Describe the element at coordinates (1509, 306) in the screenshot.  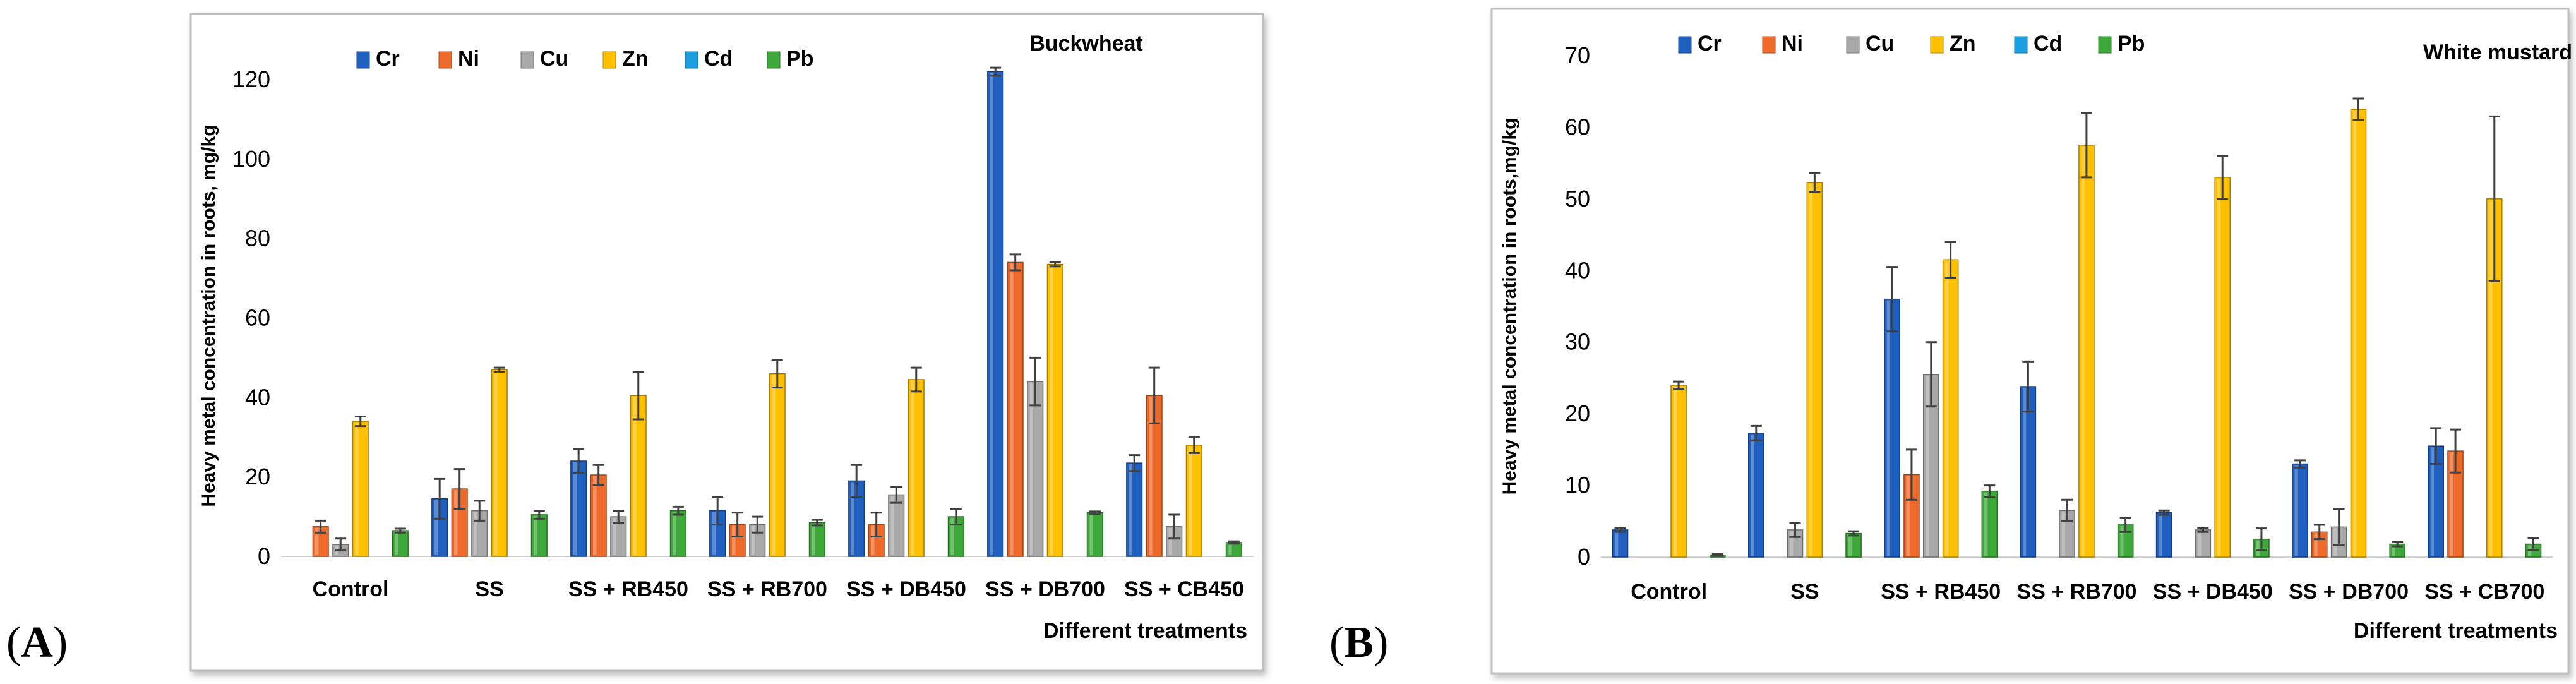
I see `y-axis-label: Heavy metal concentration in roots,mg/kg` at that location.